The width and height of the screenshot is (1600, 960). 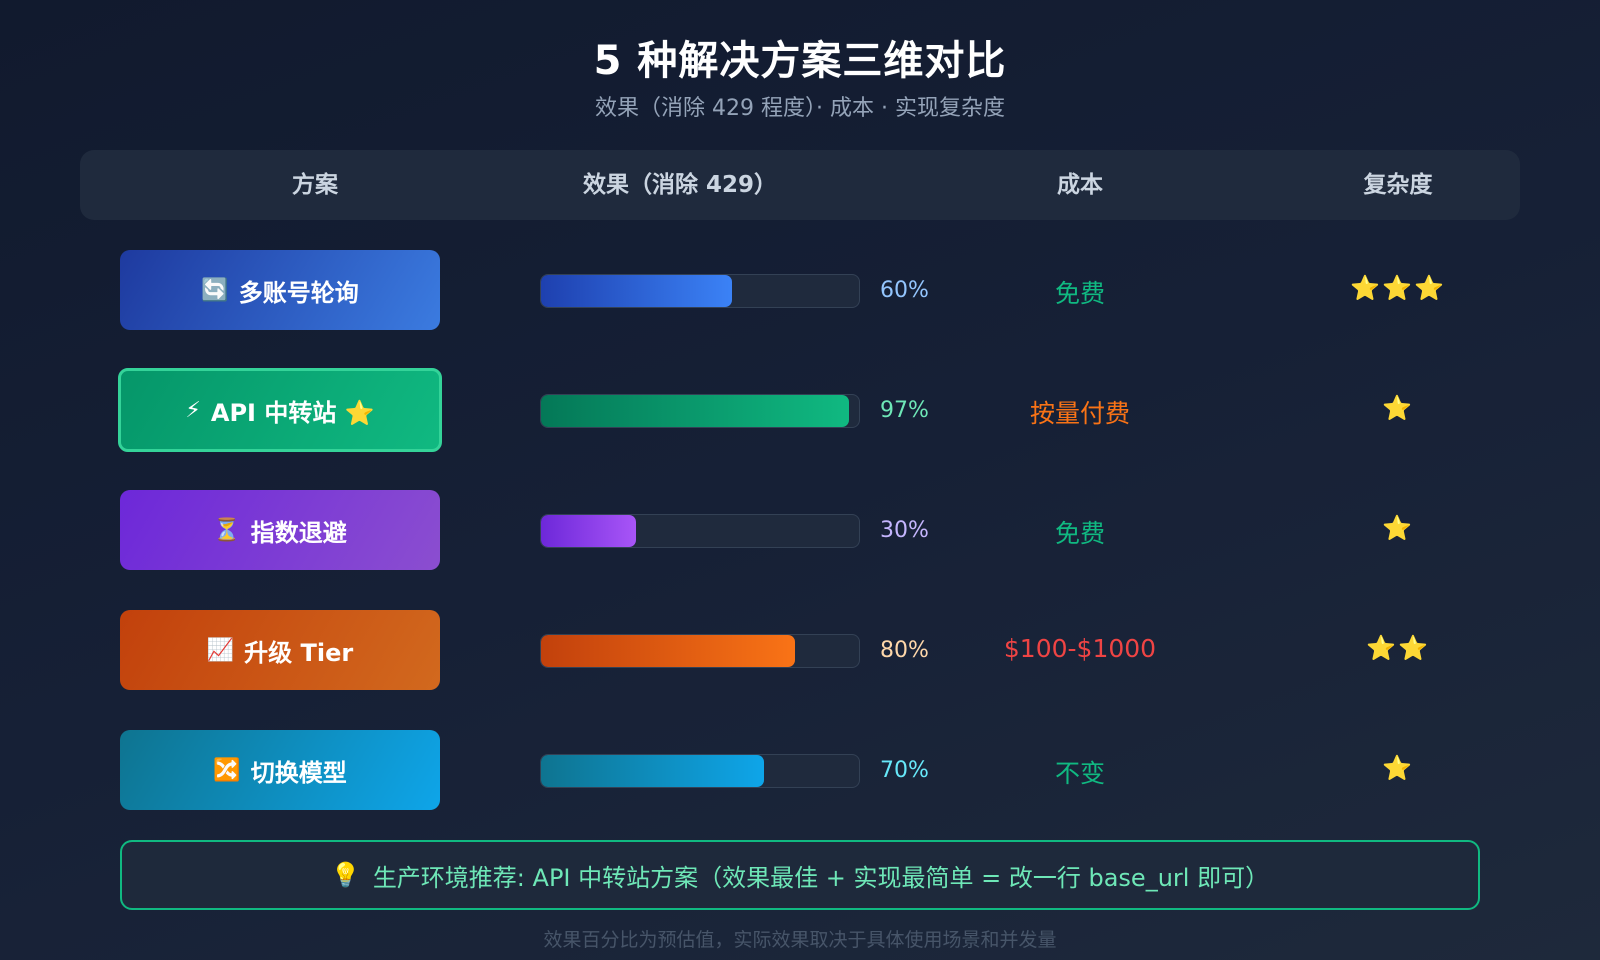 I want to click on plan-label: 升级 Tier, so click(x=299, y=652).